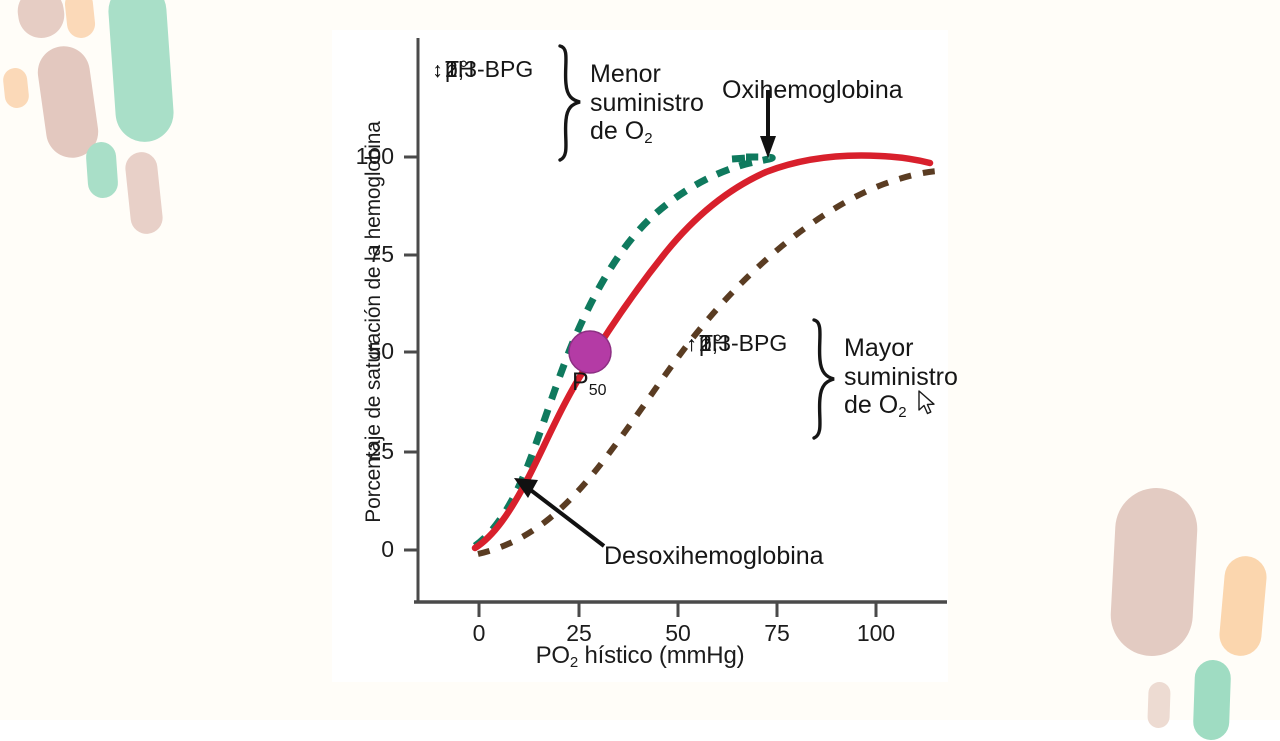 Image resolution: width=1280 pixels, height=741 pixels. I want to click on x-tick-label-50: 50, so click(678, 633).